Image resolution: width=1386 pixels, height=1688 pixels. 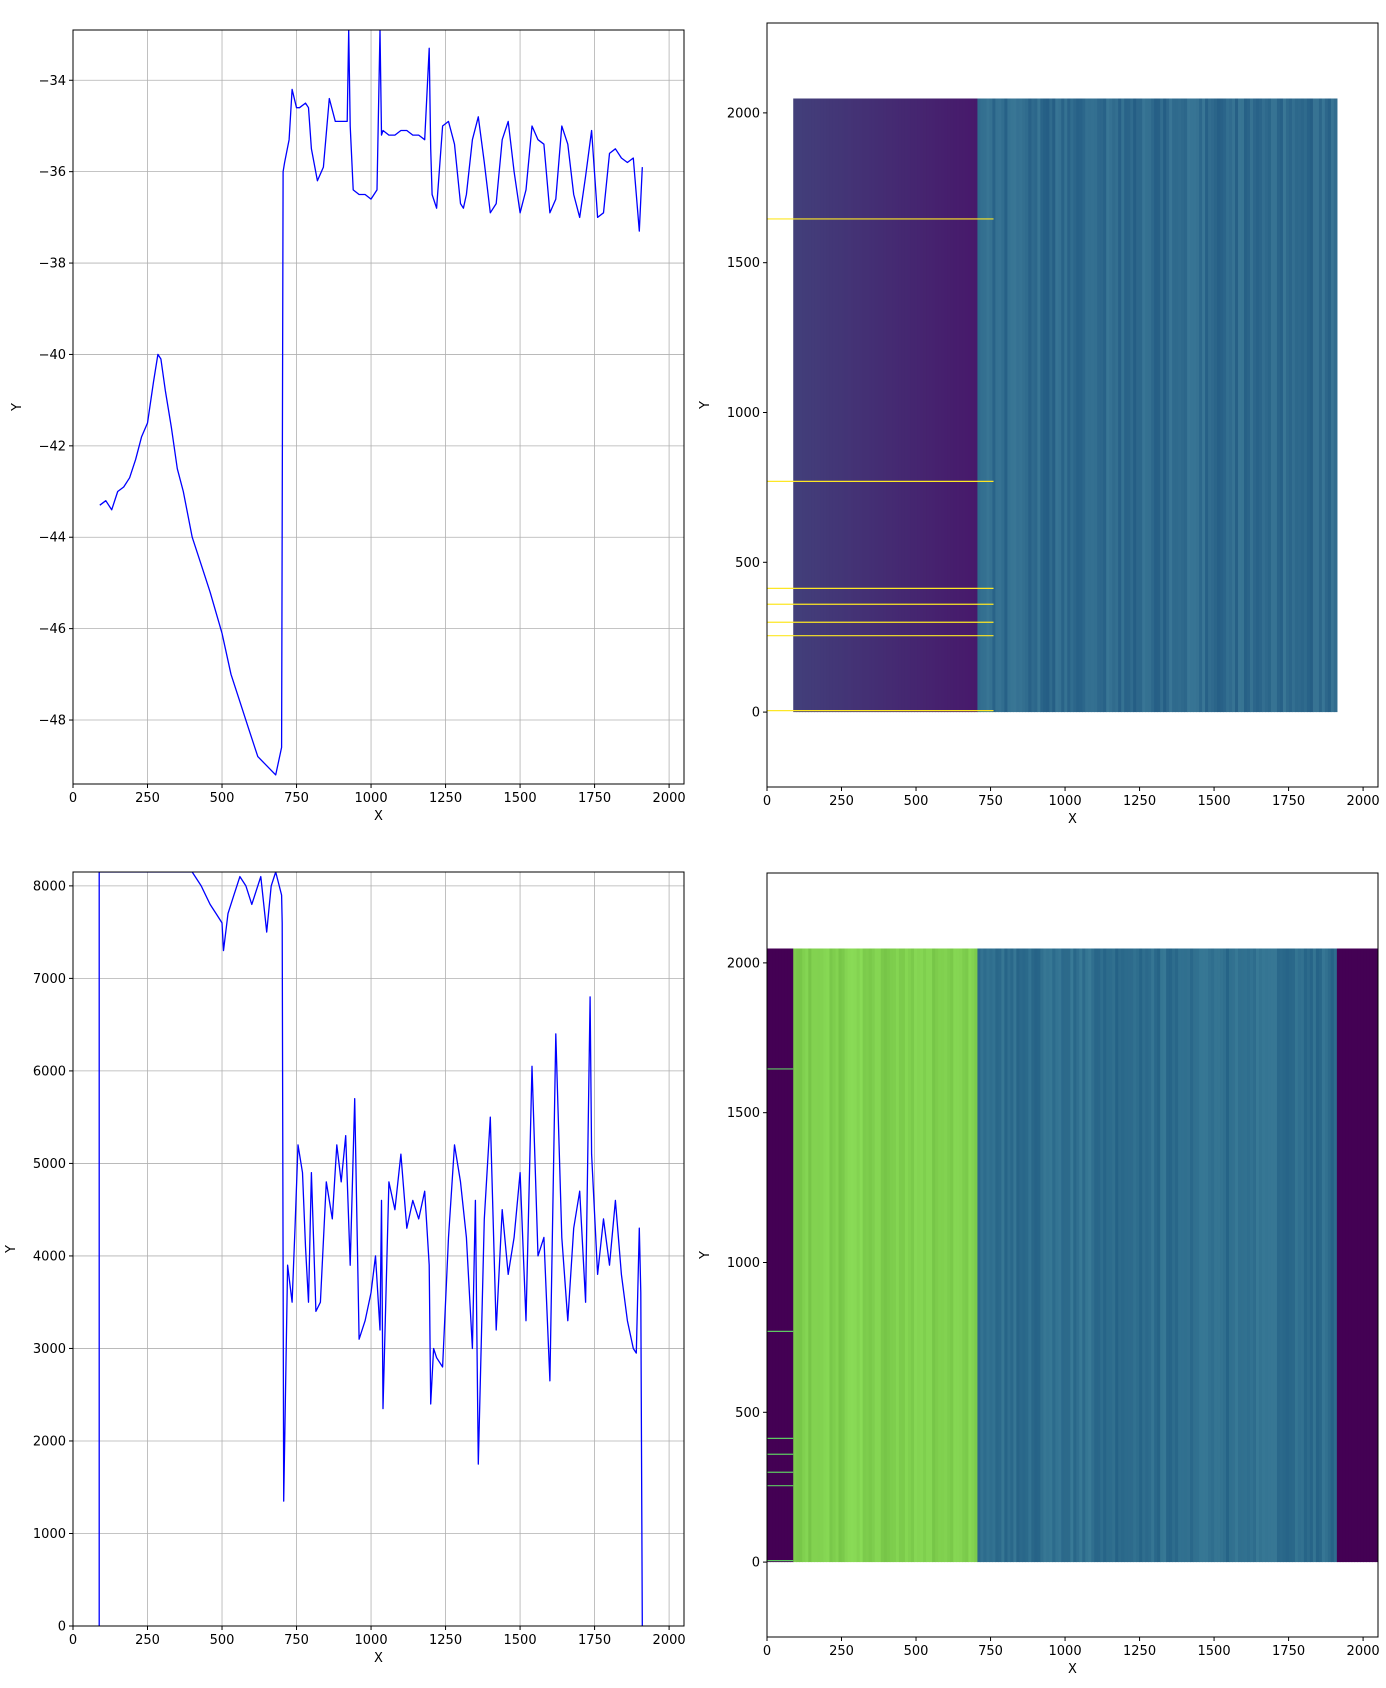 I want to click on x-tick-label: 1500, so click(x=1214, y=1651).